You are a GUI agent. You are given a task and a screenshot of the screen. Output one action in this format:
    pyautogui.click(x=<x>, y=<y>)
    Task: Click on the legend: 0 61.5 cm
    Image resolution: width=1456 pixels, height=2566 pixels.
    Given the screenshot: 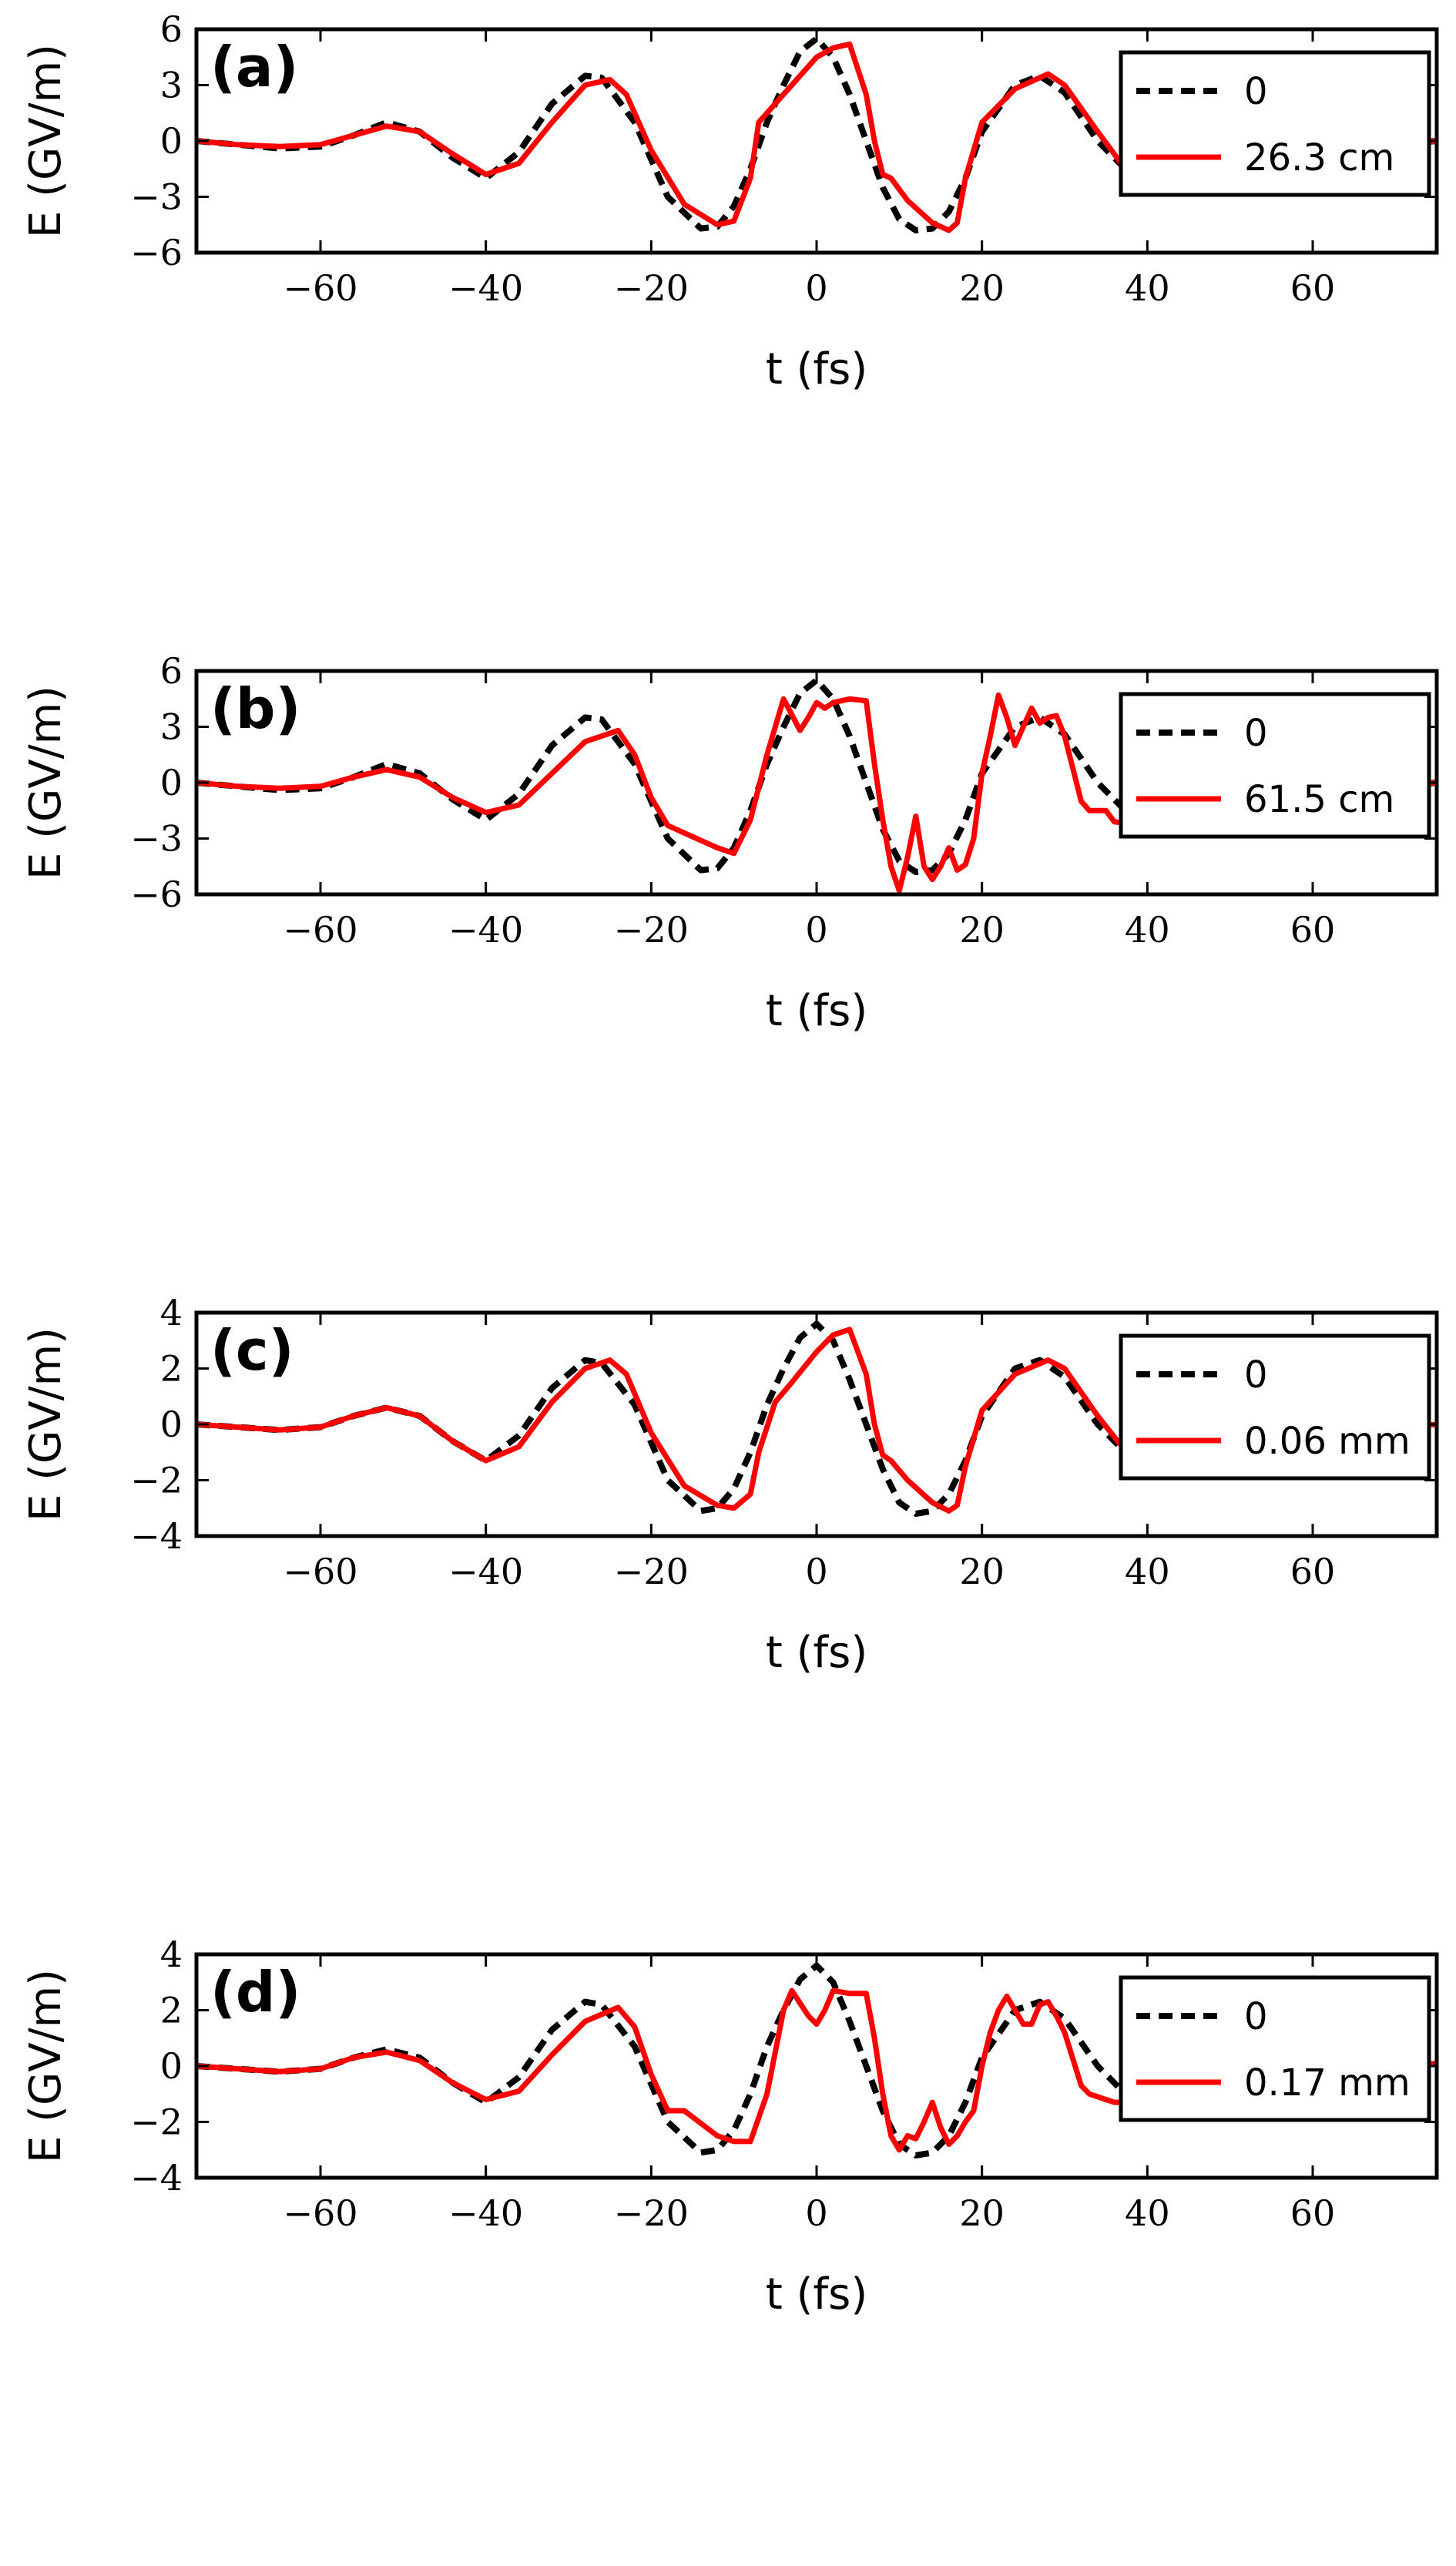 What is the action you would take?
    pyautogui.click(x=1275, y=765)
    